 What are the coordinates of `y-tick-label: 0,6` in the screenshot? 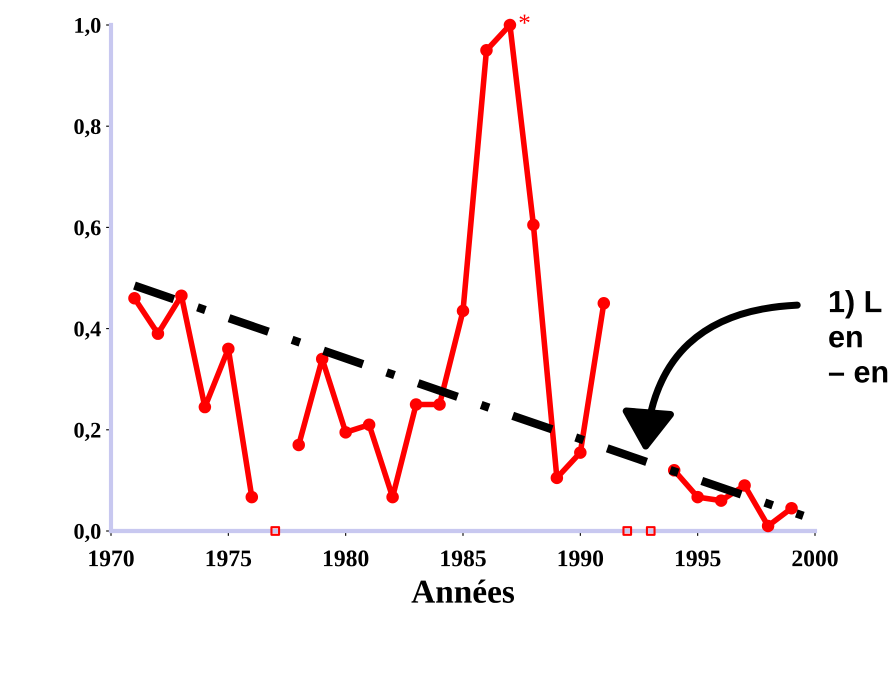 It's located at (87, 229).